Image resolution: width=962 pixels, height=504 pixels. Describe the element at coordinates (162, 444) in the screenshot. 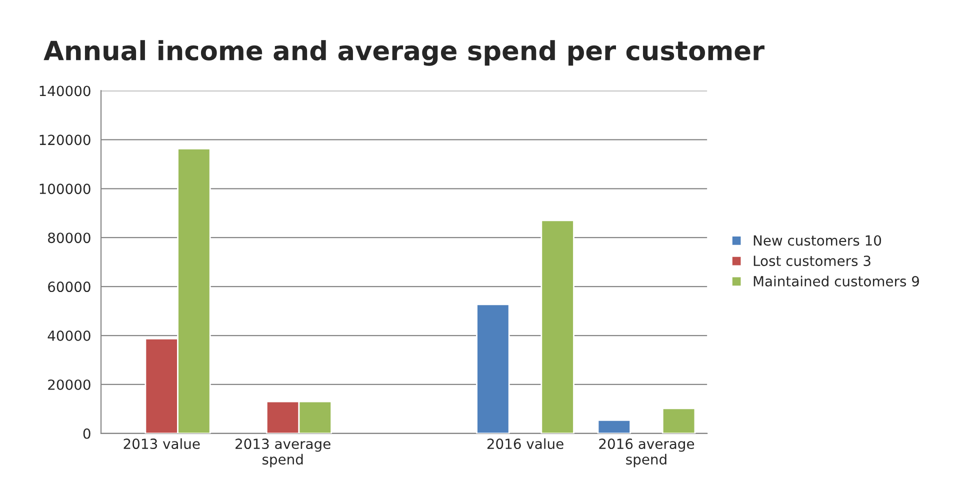

I see `x-tick-label: 2013 value` at that location.